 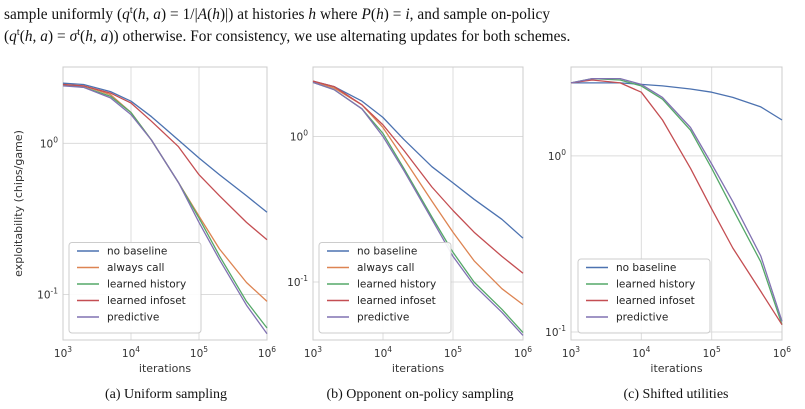 I want to click on figure-caption: (a) Uniform sampling, so click(x=166, y=394).